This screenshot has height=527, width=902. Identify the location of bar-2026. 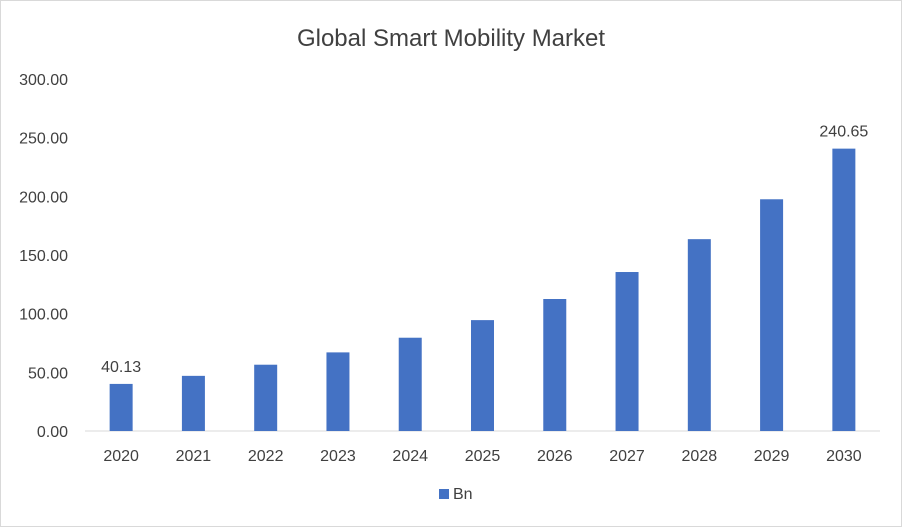
(555, 365).